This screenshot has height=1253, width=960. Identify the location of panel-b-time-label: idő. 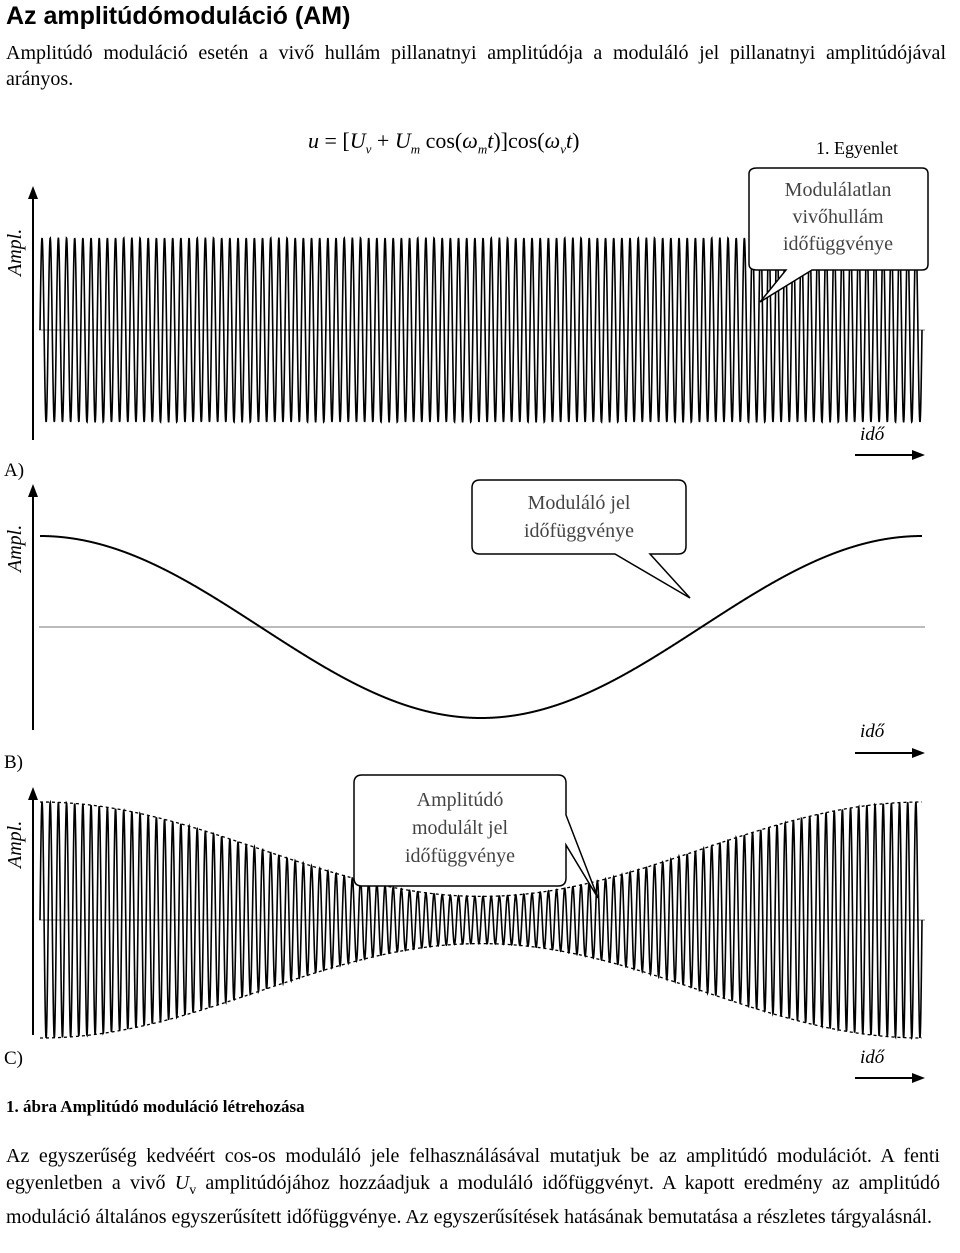
(872, 731).